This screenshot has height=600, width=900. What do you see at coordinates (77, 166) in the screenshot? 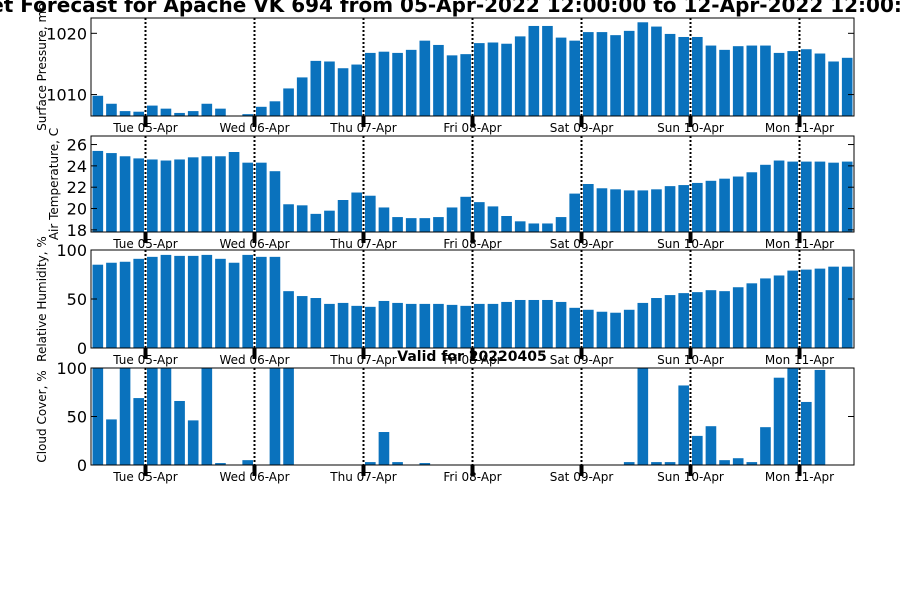
I see `y-tick-label: 24` at bounding box center [77, 166].